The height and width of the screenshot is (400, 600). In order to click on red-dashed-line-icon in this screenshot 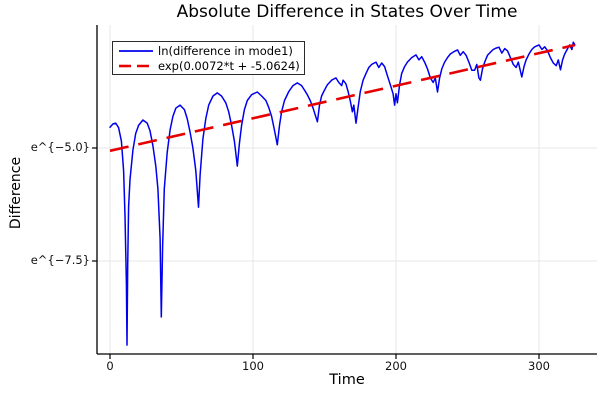, I will do `click(136, 65)`.